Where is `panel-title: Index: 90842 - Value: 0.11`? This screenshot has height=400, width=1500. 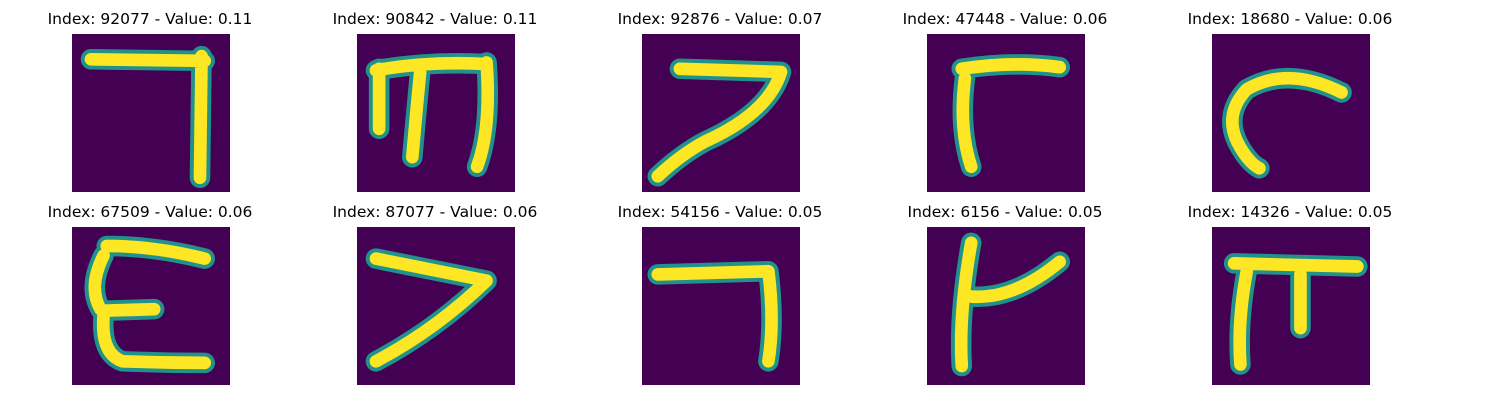 panel-title: Index: 90842 - Value: 0.11 is located at coordinates (435, 19).